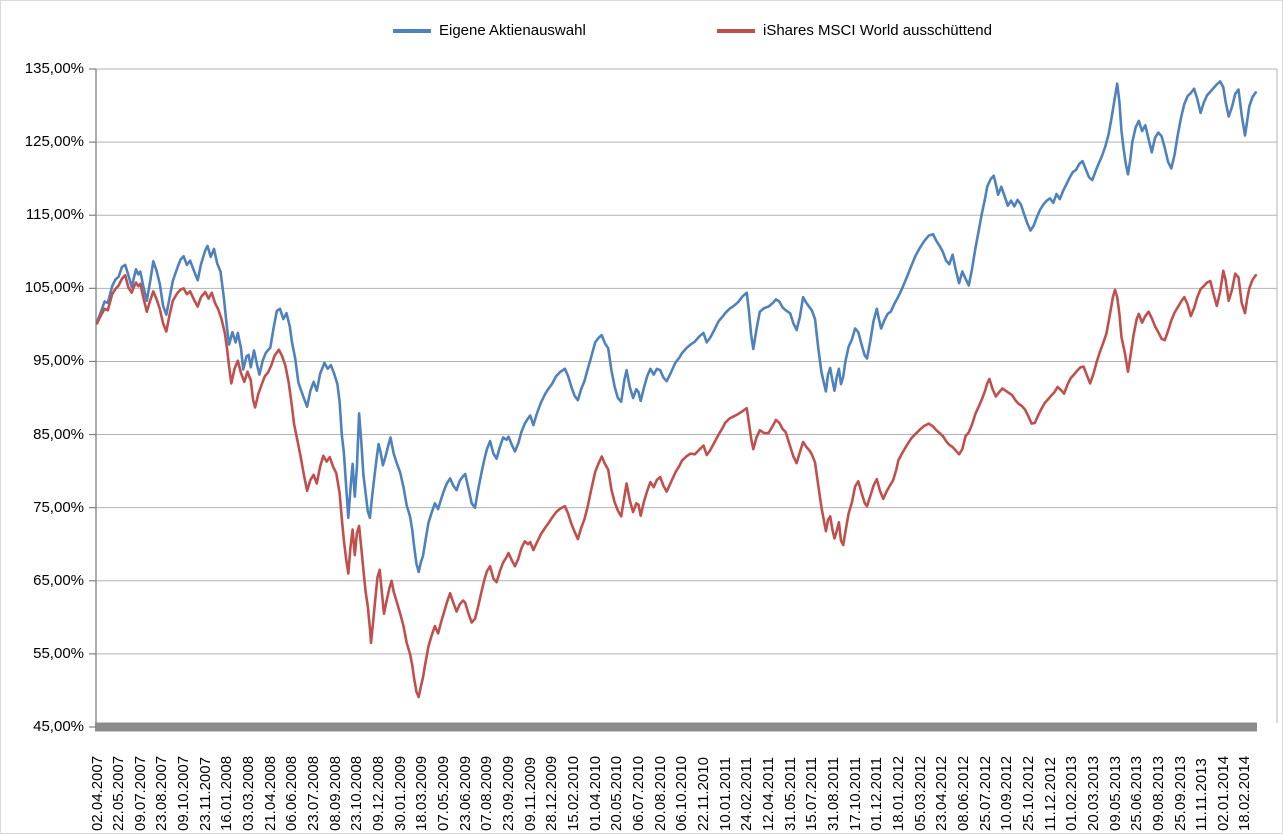 Image resolution: width=1283 pixels, height=834 pixels. What do you see at coordinates (877, 30) in the screenshot?
I see `legend-label: iShares MSCI World ausschüttend` at bounding box center [877, 30].